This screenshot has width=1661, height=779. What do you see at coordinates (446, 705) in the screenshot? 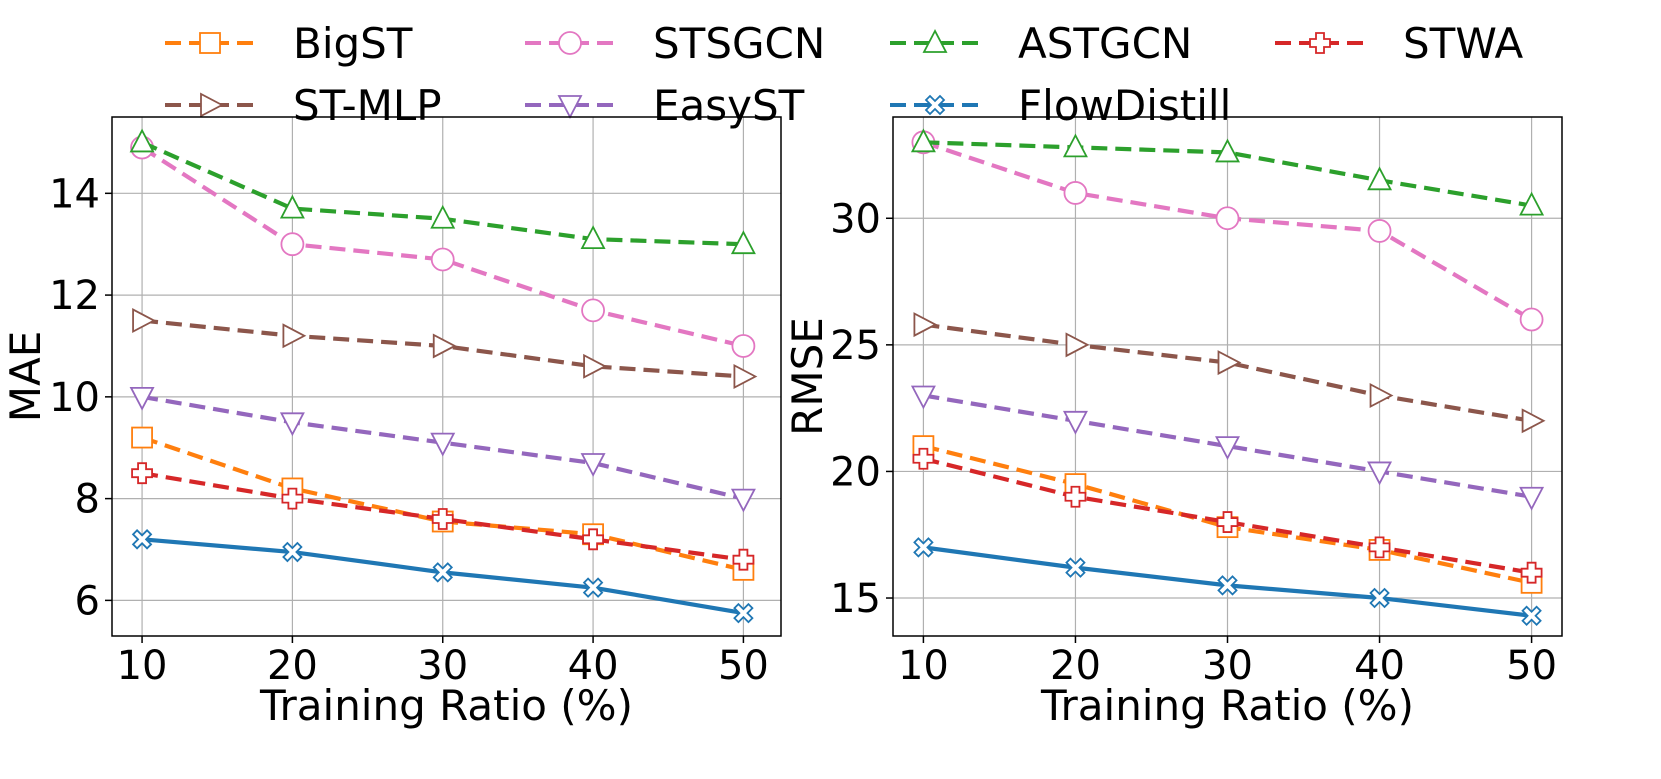
I see `mae-x-axis-title: Training Ratio (%)` at bounding box center [446, 705].